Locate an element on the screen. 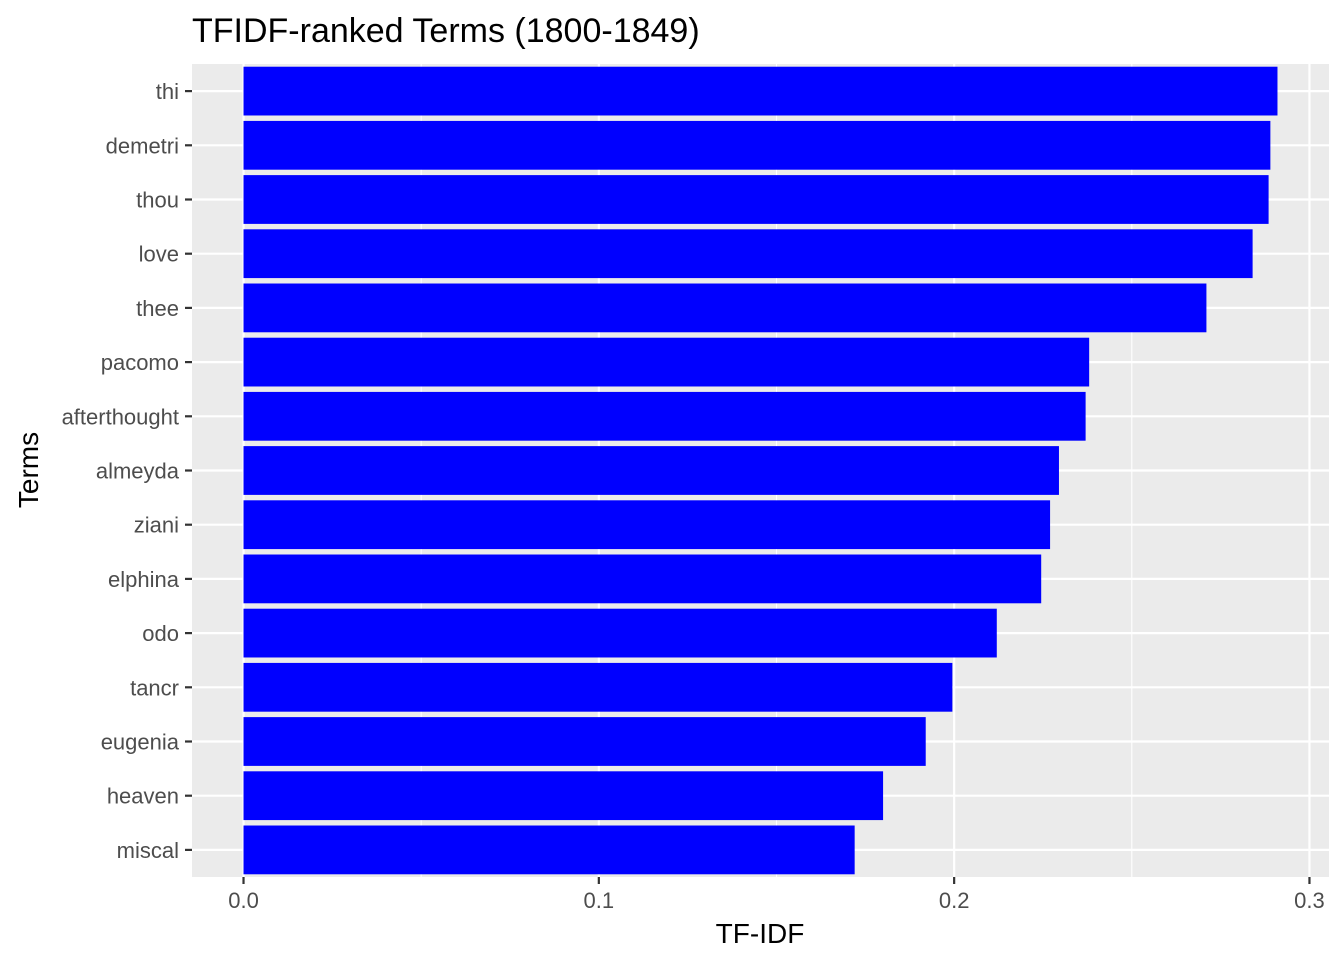  x-tick-label: 0.1 is located at coordinates (599, 900).